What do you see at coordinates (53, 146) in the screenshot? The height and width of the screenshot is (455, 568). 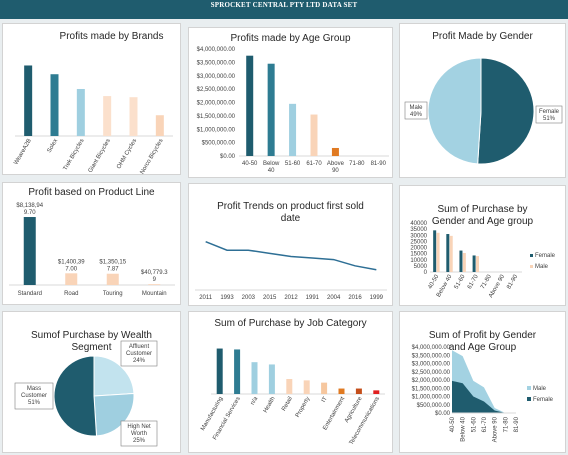 I see `x-tick-label: Solex` at bounding box center [53, 146].